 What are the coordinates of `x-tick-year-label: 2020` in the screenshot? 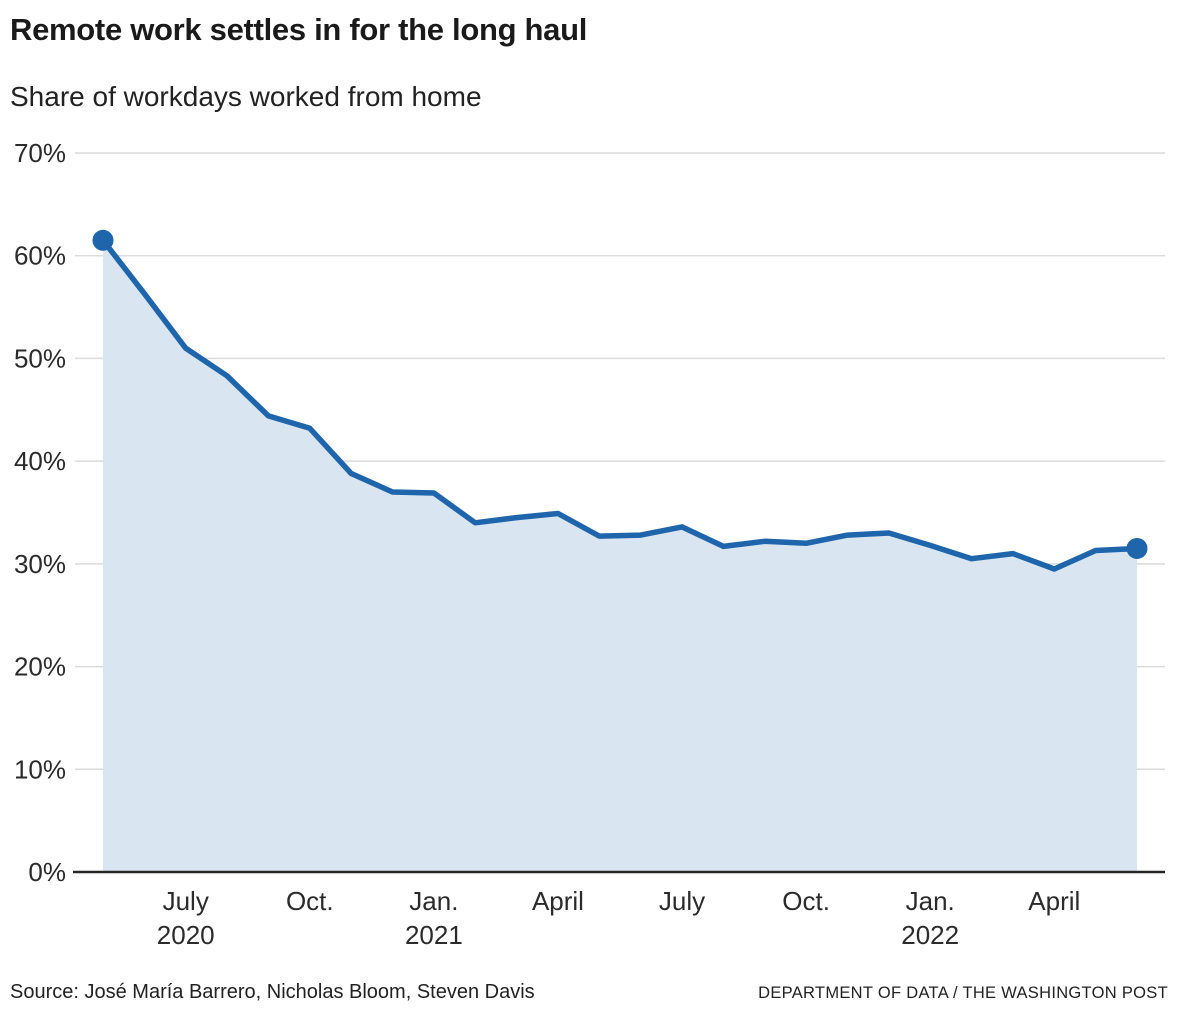 It's located at (186, 935).